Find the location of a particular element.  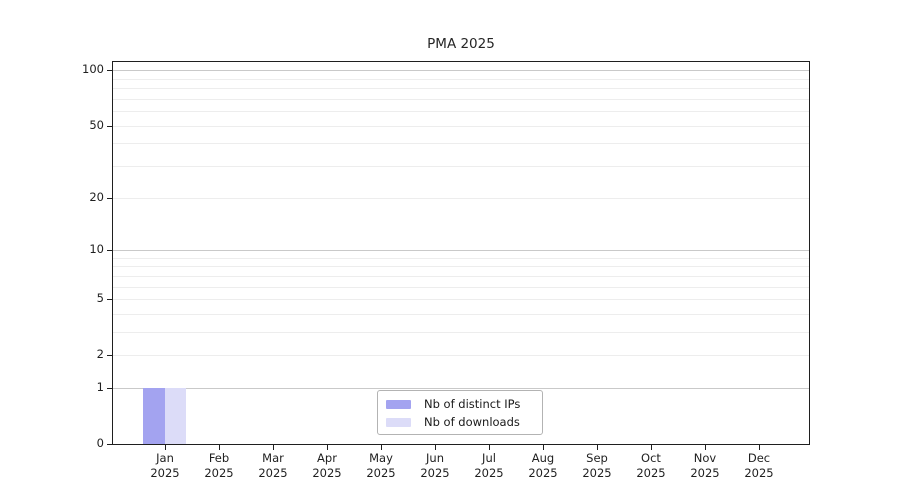

x-tick-feb is located at coordinates (219, 447).